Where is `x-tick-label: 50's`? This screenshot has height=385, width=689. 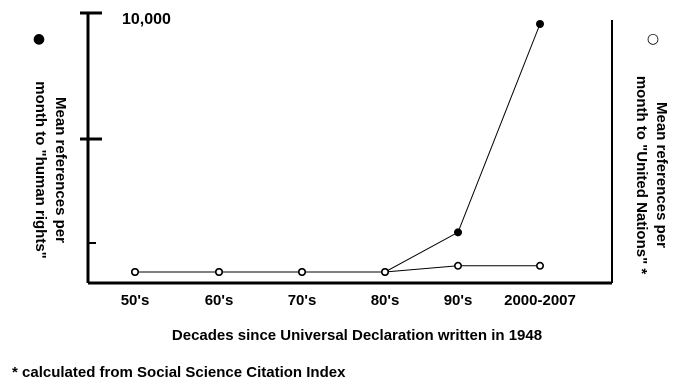
x-tick-label: 50's is located at coordinates (135, 300).